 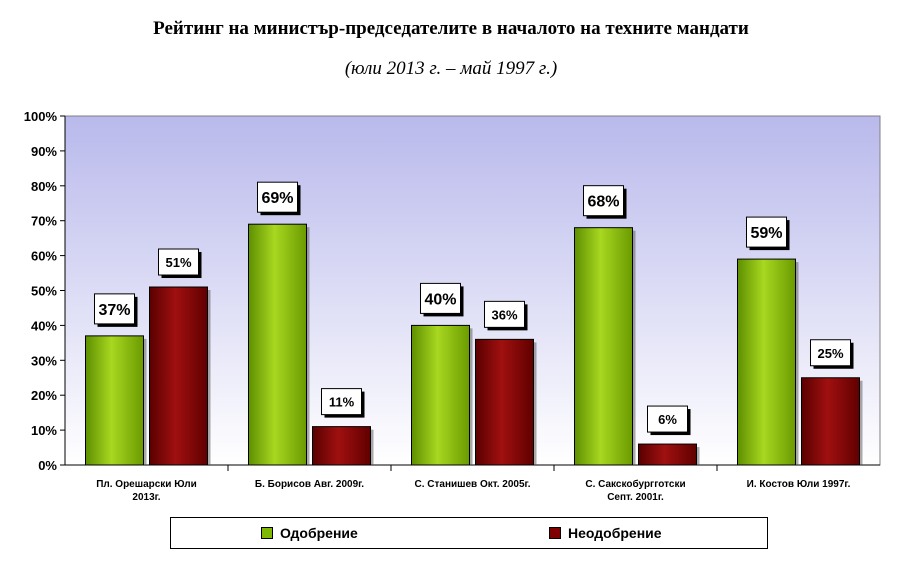 What do you see at coordinates (267, 533) in the screenshot?
I see `legend-swatch-approval` at bounding box center [267, 533].